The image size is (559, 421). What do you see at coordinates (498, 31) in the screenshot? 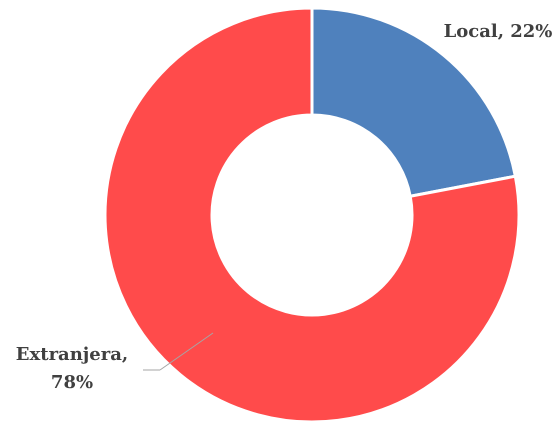
I see `data-label: Local, 22%` at bounding box center [498, 31].